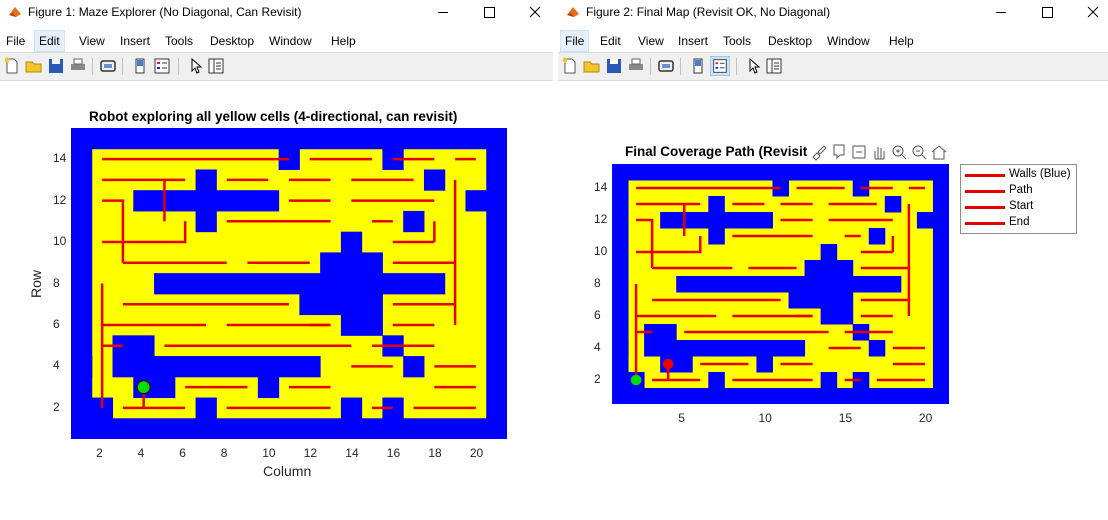 The height and width of the screenshot is (520, 1108). Describe the element at coordinates (668, 364) in the screenshot. I see `end-marker` at that location.